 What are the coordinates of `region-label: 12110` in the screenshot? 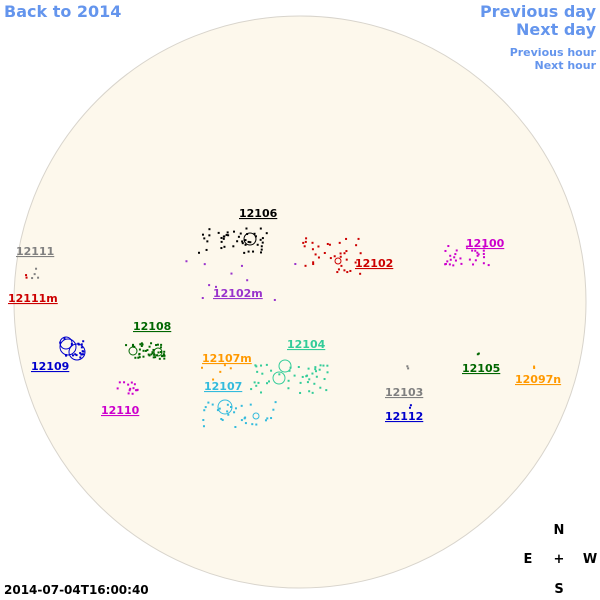 It's located at (120, 410).